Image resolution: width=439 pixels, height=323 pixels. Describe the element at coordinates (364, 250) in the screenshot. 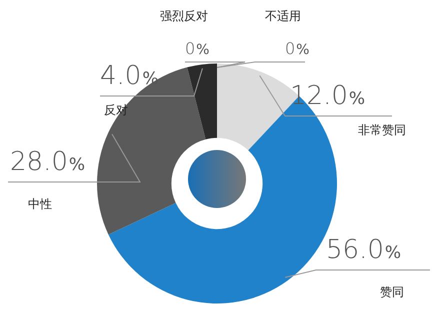

I see `data-label: 56.0%` at that location.